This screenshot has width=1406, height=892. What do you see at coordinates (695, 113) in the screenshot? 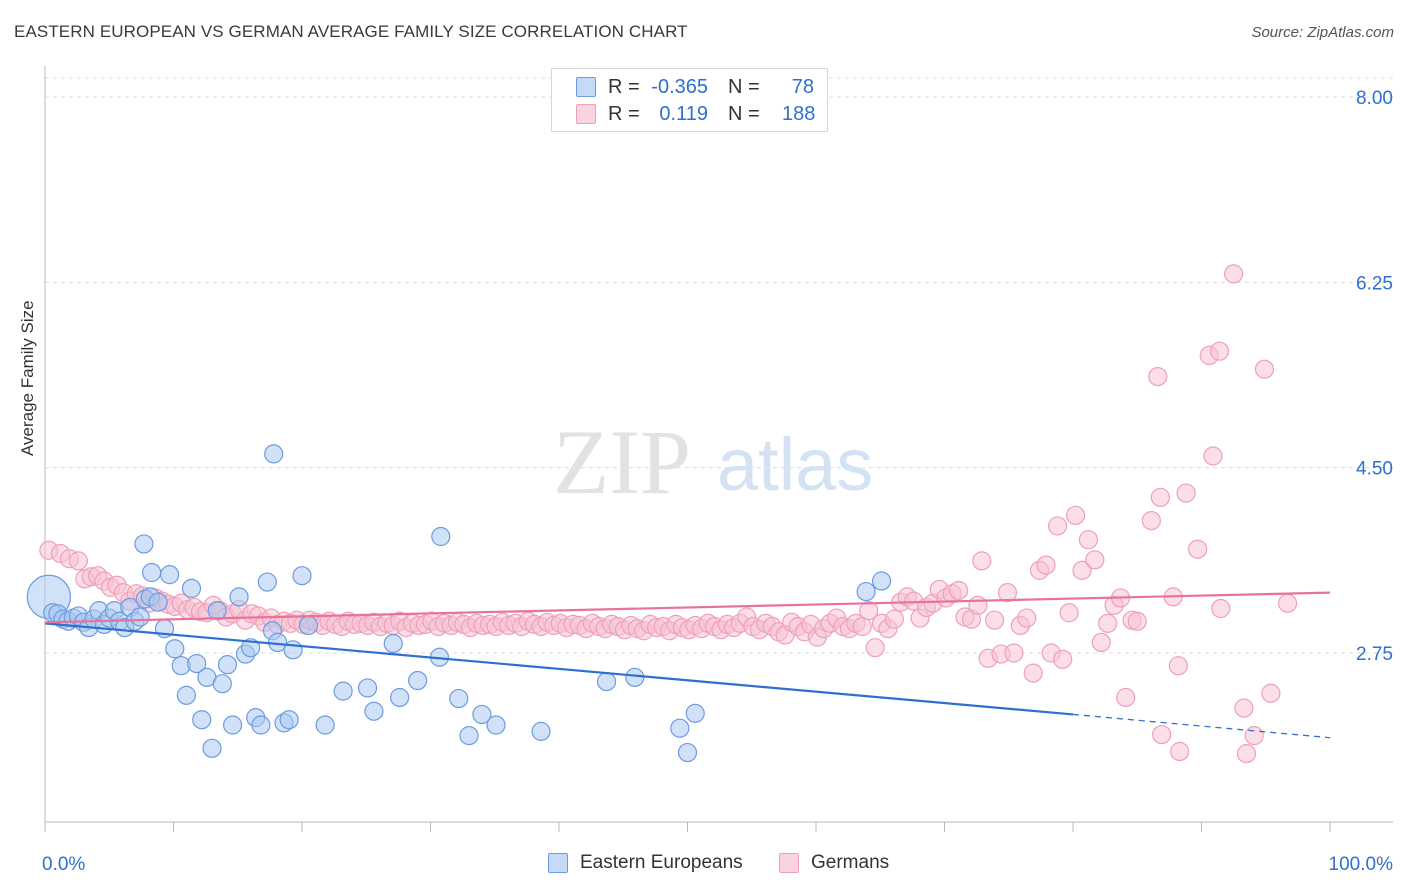
I see `legend-row-germans: R = 0.119 N = 188` at bounding box center [695, 113].